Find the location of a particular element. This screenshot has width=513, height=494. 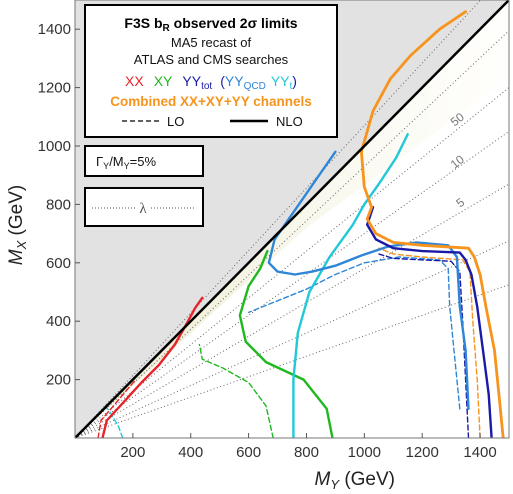

legend-title-sub: R is located at coordinates (167, 28).